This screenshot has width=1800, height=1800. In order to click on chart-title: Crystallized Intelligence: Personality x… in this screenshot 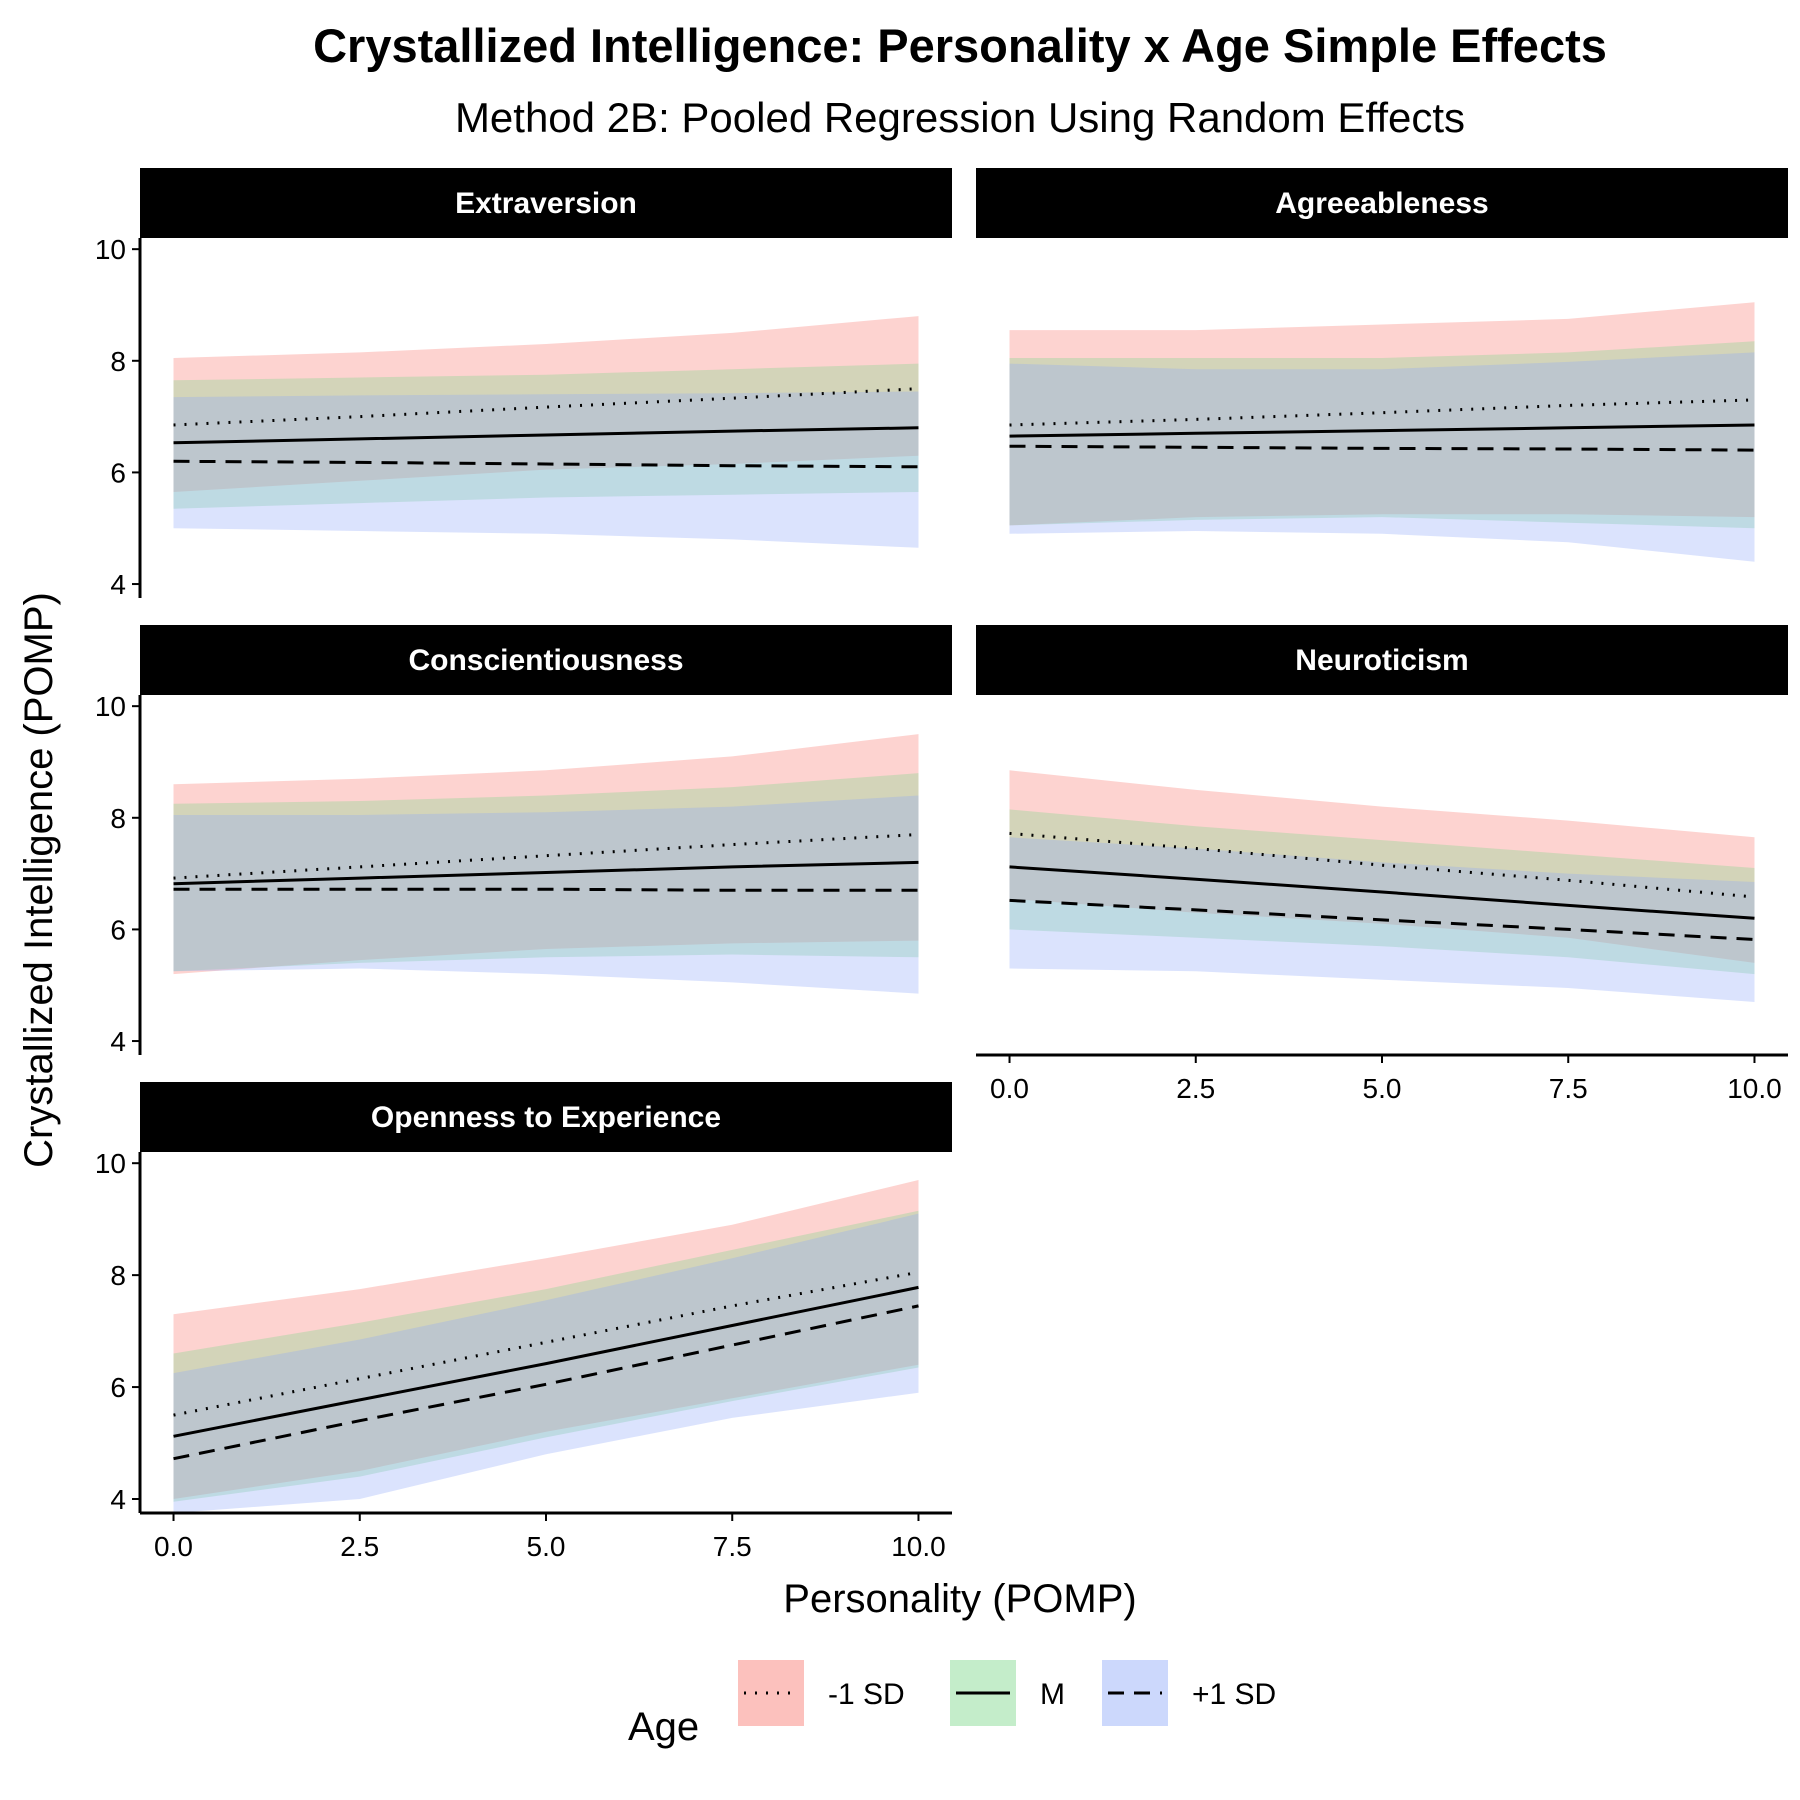, I will do `click(960, 45)`.